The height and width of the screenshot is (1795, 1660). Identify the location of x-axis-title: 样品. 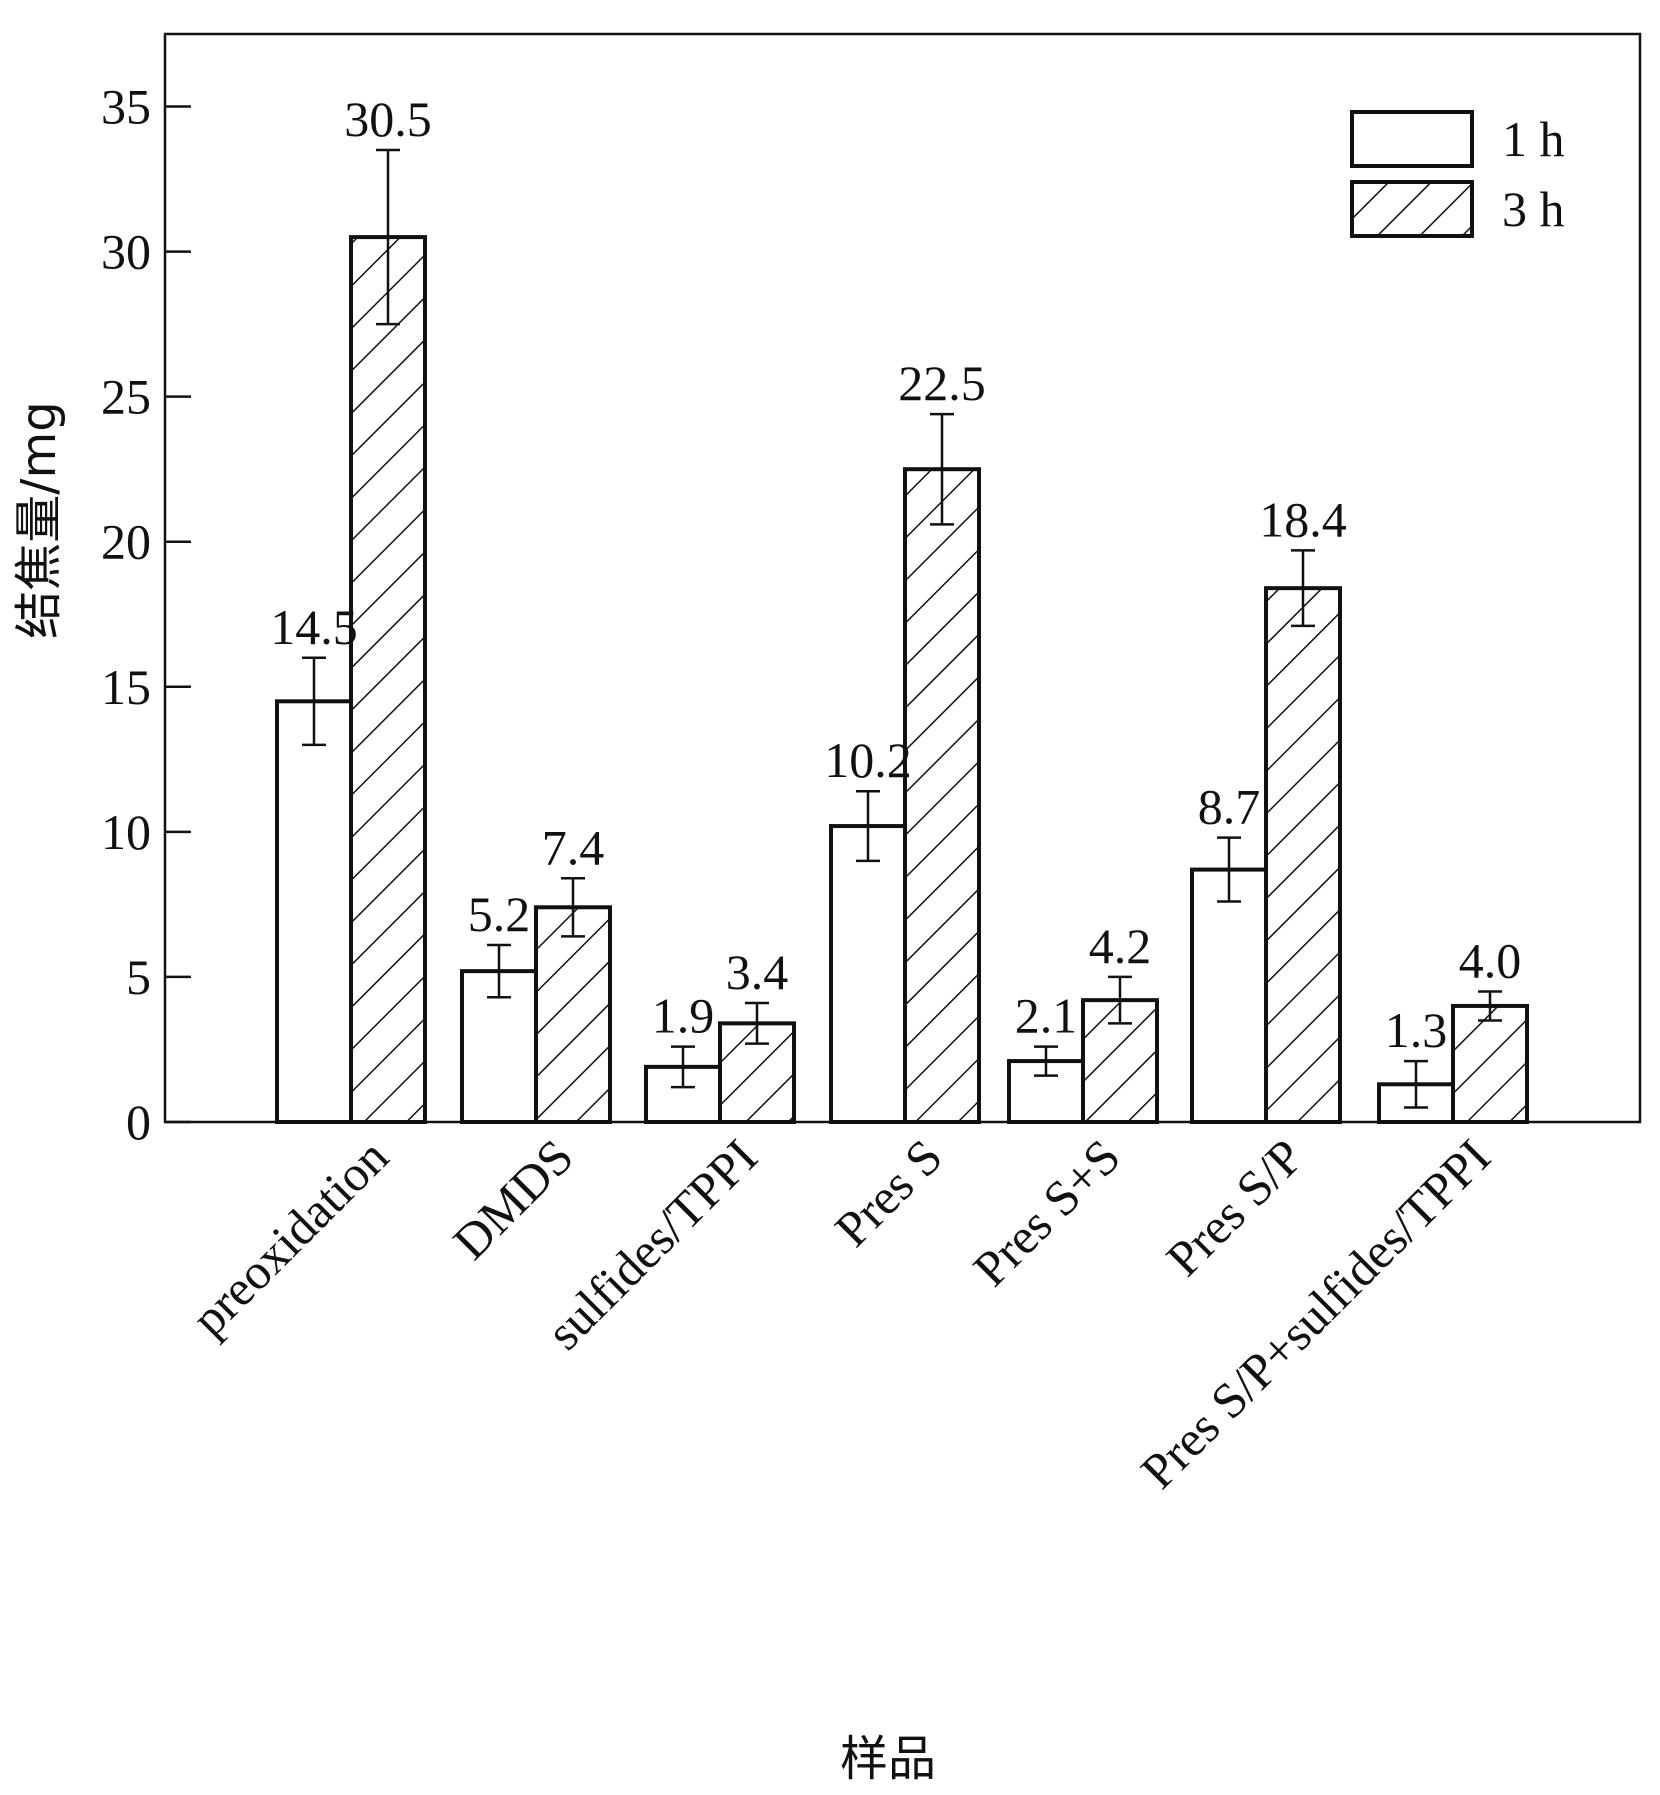
(888, 1759).